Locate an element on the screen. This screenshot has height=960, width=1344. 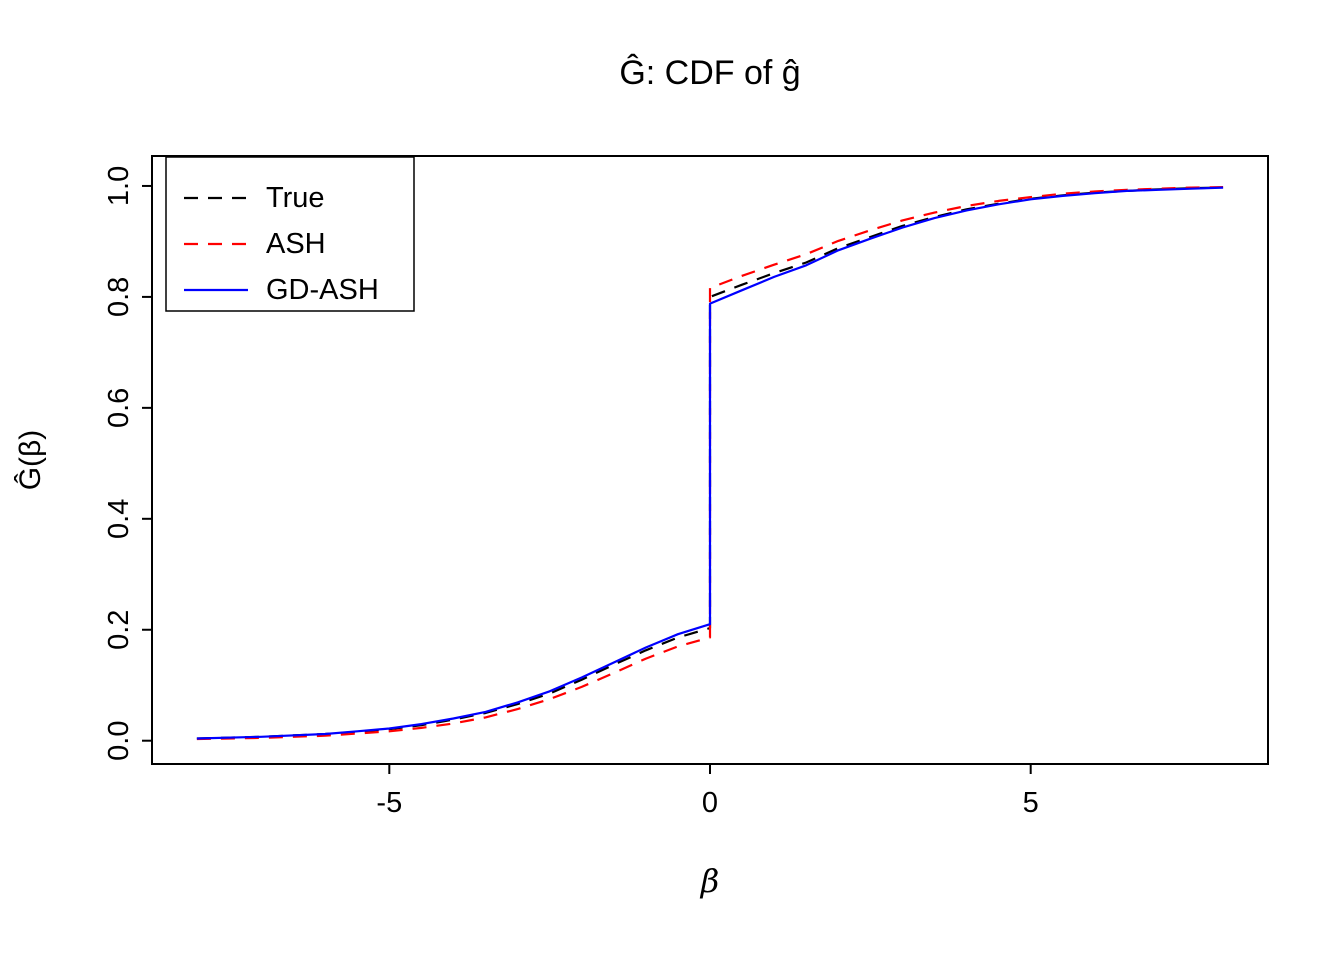
y-tick-label: 1.0 is located at coordinates (119, 186).